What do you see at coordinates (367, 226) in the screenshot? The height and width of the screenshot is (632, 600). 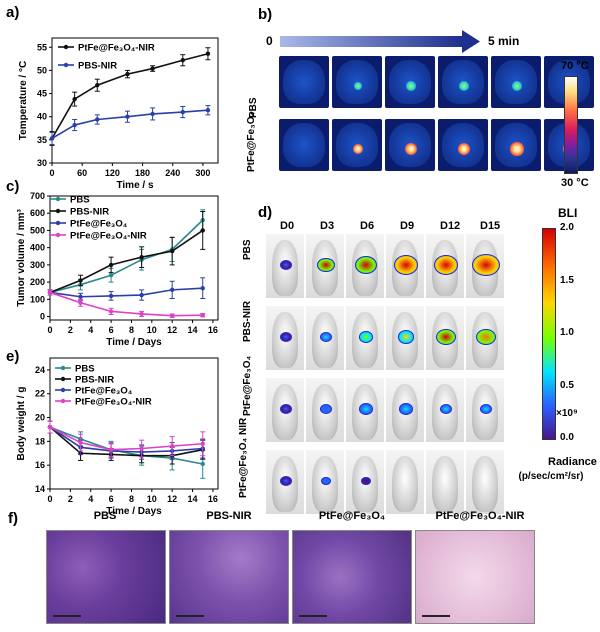 I see `bli-day-label: D6` at bounding box center [367, 226].